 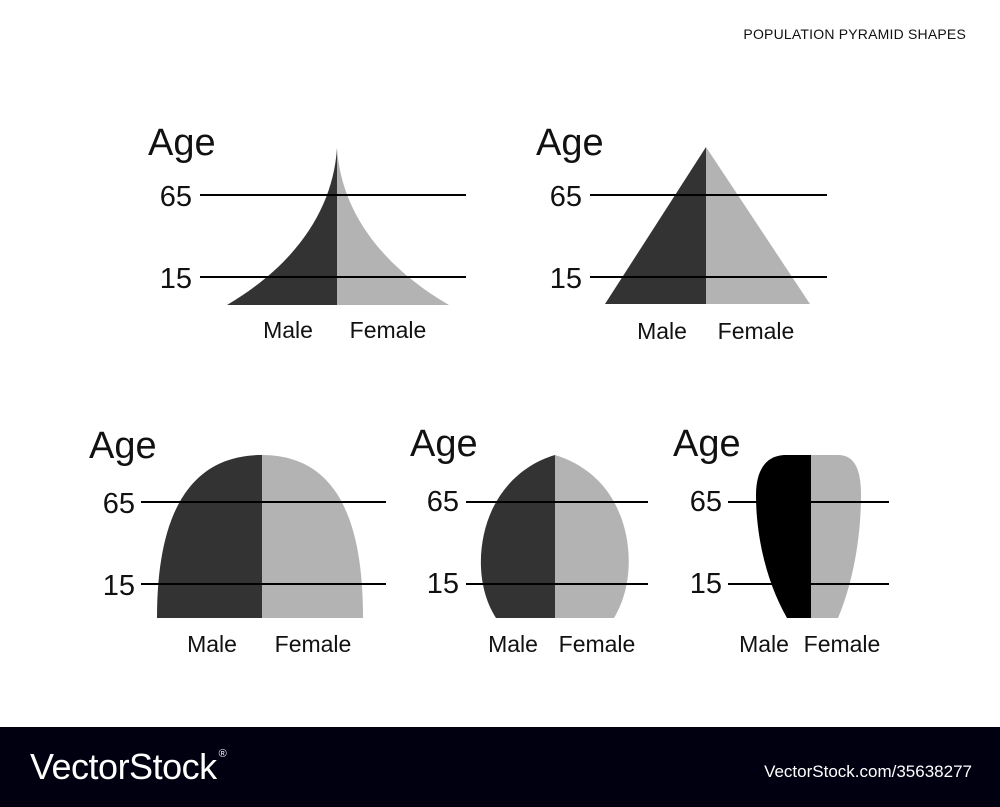 I want to click on vectorstock-logo: VectorStock ®, so click(x=128, y=767).